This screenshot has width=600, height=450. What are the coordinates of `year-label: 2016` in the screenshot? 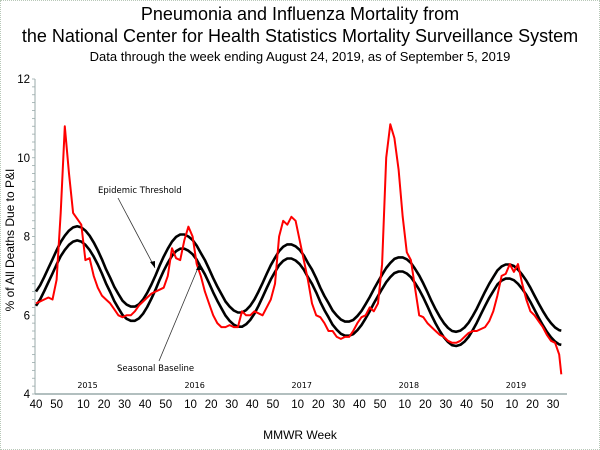 It's located at (194, 385).